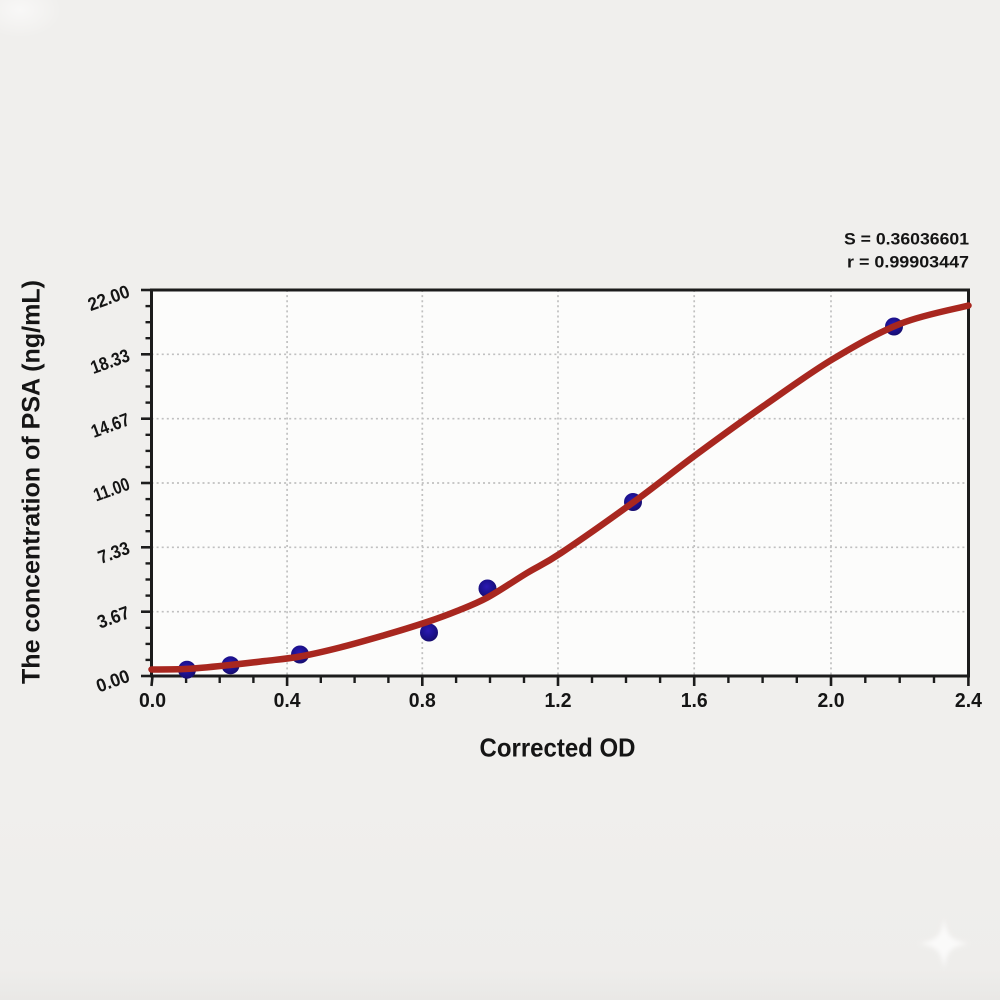  I want to click on svg-text: 14.67, so click(110, 425).